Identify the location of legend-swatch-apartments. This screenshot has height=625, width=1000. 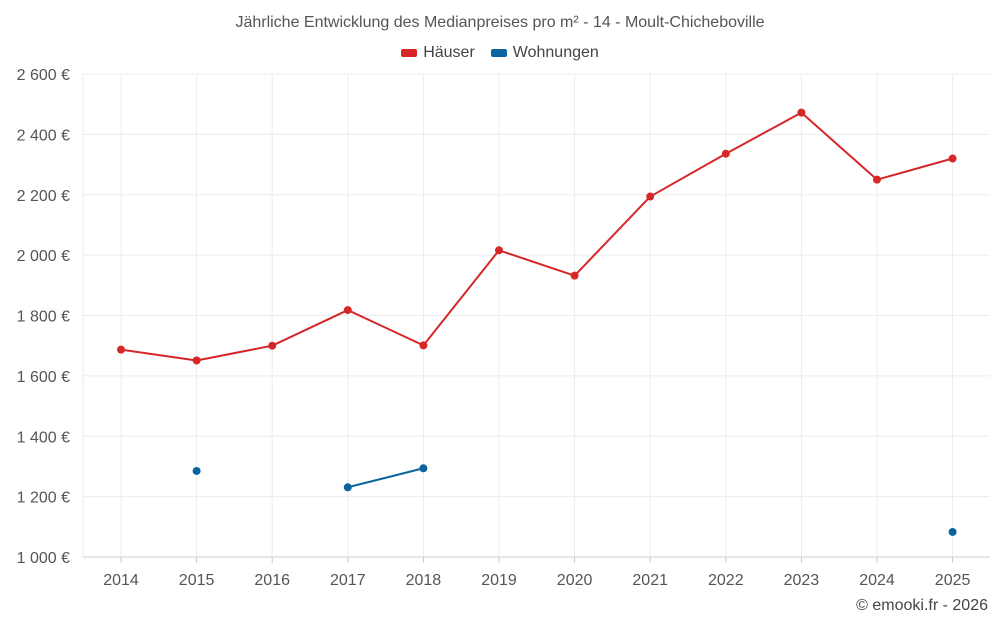
(498, 53).